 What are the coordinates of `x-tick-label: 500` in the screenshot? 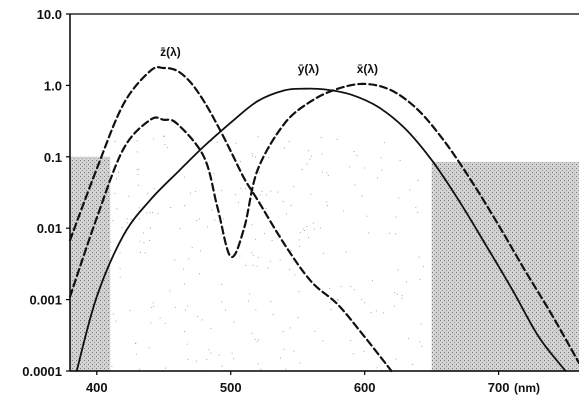 It's located at (231, 387).